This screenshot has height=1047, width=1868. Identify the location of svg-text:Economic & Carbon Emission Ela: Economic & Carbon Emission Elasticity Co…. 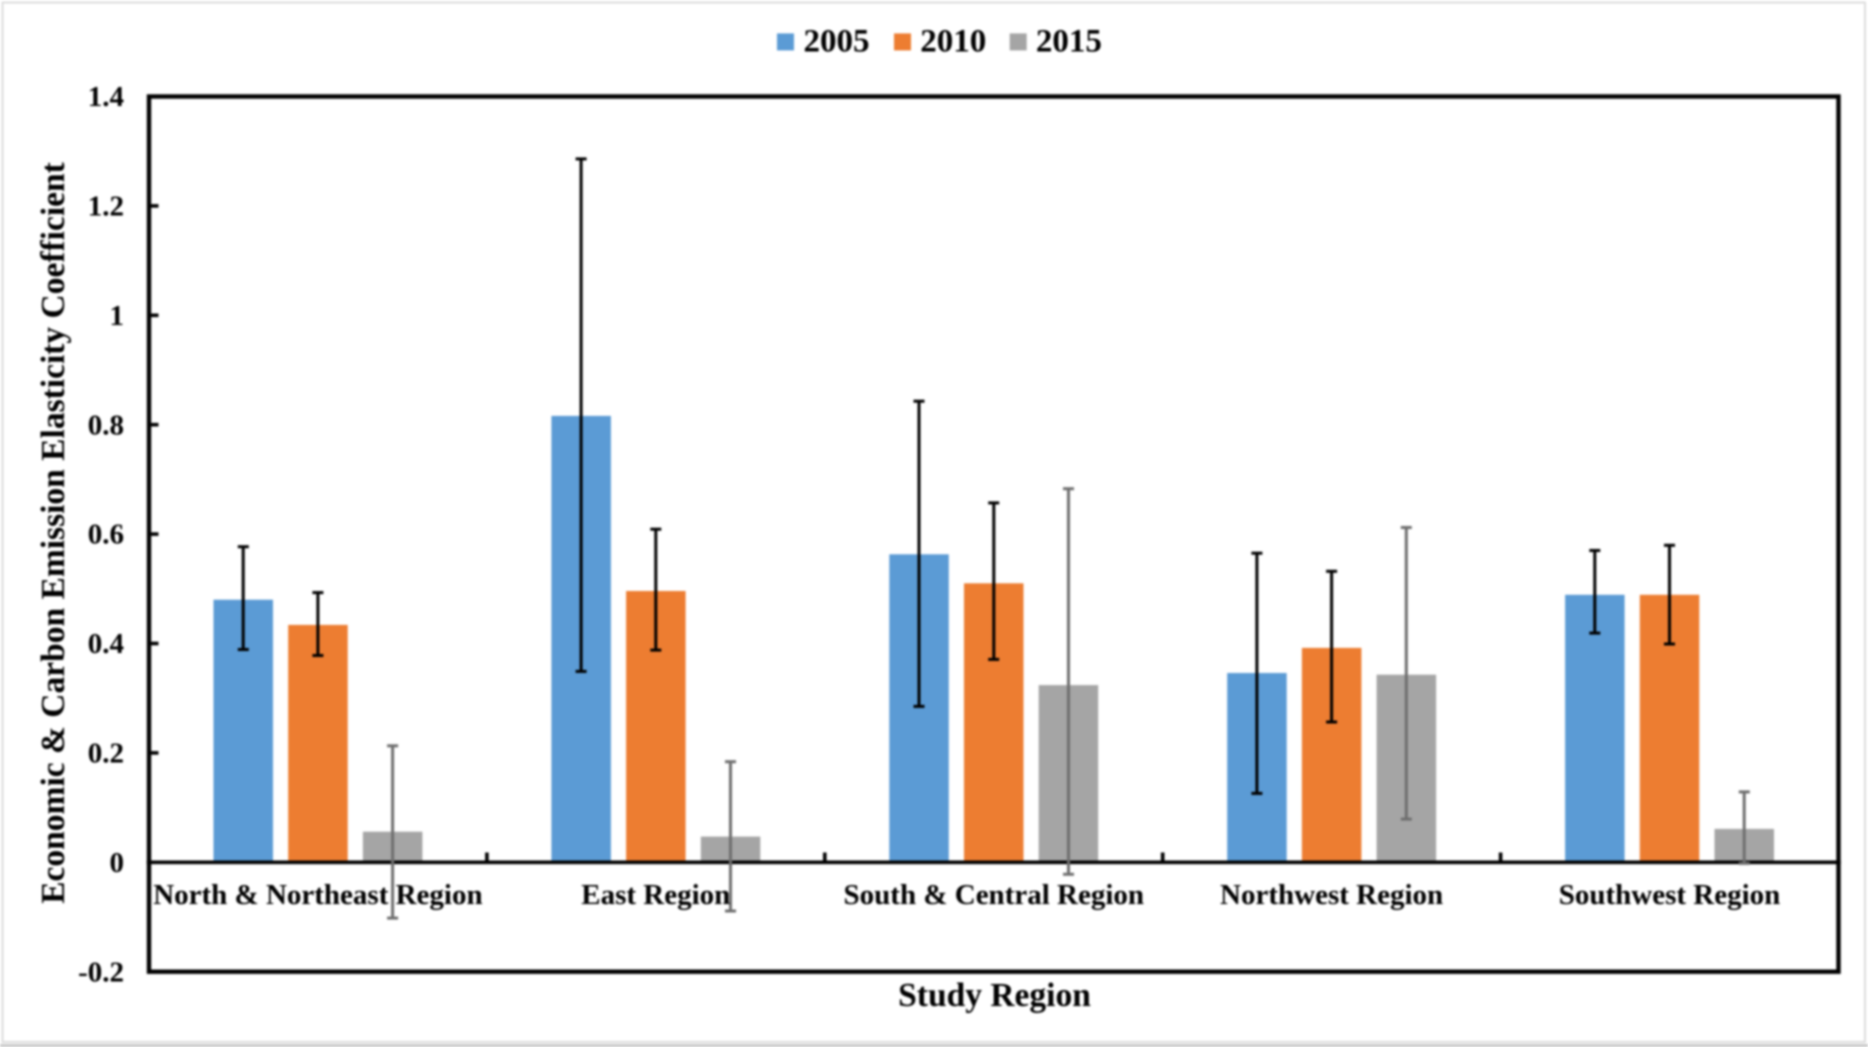
(53, 532).